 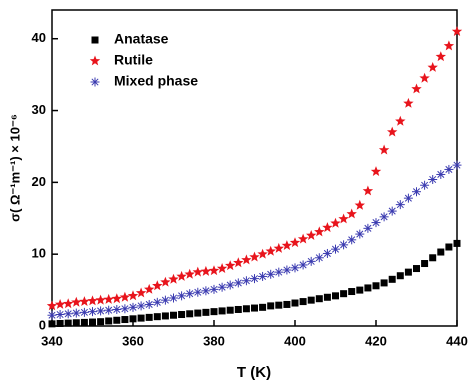 What do you see at coordinates (52, 340) in the screenshot?
I see `x-tick-label: 340` at bounding box center [52, 340].